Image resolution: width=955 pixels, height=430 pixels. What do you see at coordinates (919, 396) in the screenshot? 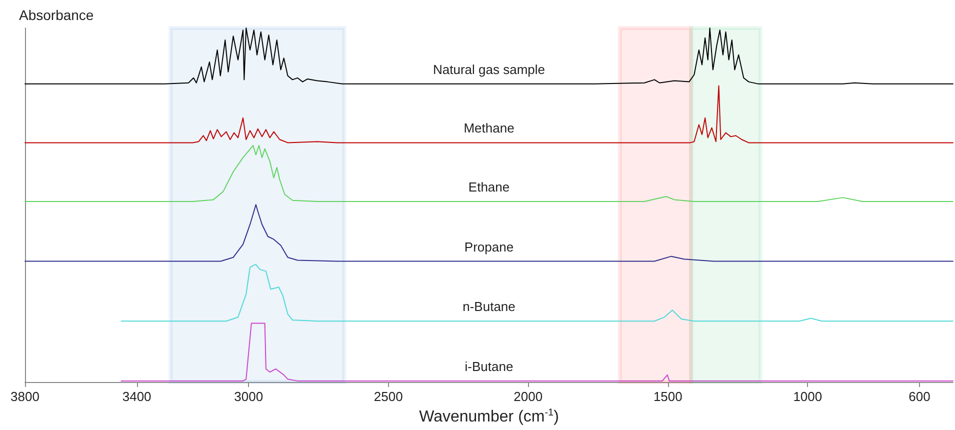
I see `x-tick-label: 600` at bounding box center [919, 396].